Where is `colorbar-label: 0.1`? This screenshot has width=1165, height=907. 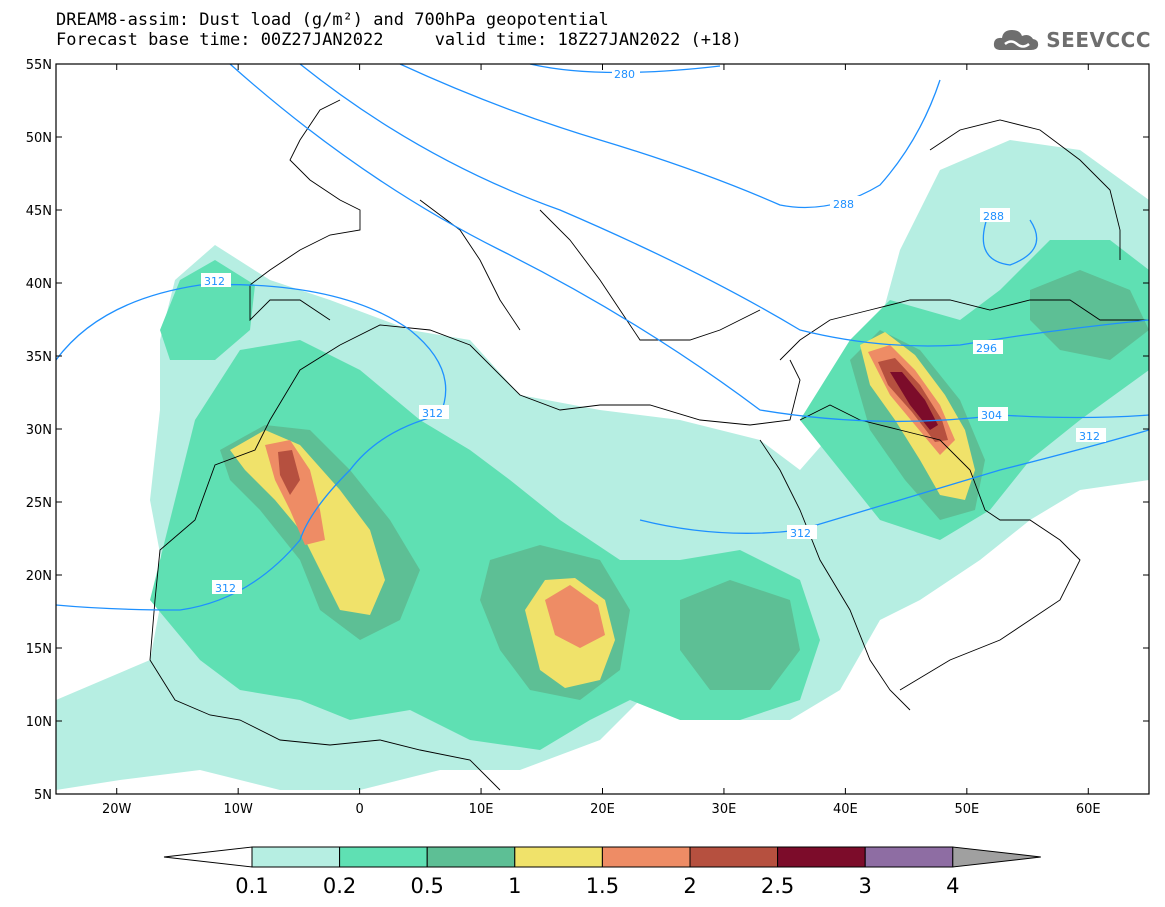
colorbar-label: 0.1 is located at coordinates (251, 886).